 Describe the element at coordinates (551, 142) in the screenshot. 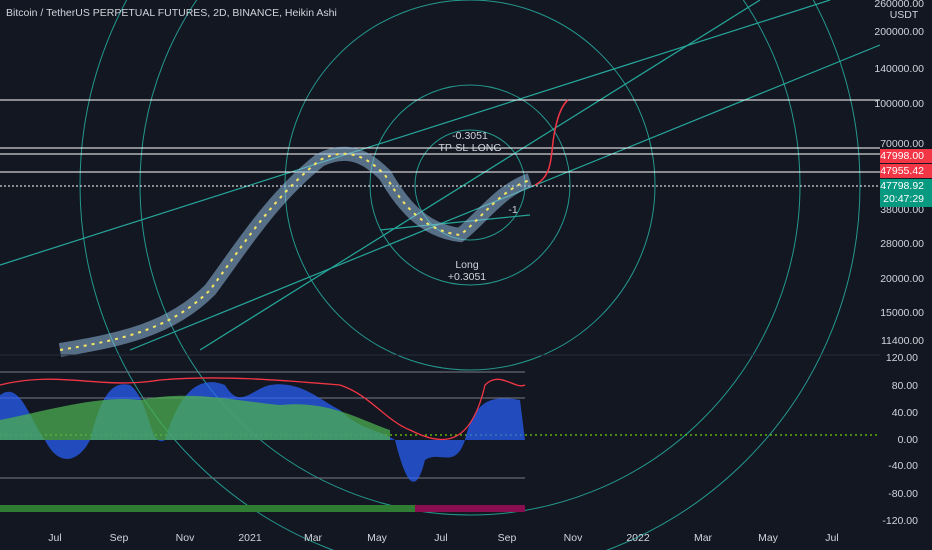

I see `projection-arrow` at that location.